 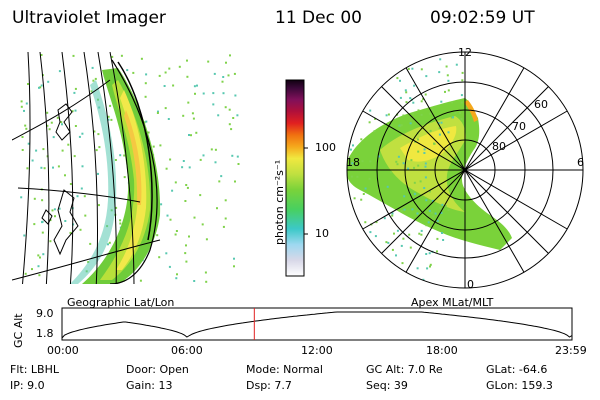 I want to click on mlt-label-6: 6, so click(x=580, y=162).